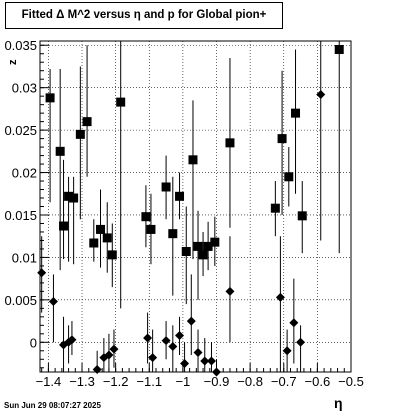  What do you see at coordinates (13, 62) in the screenshot?
I see `y-axis-title: z` at bounding box center [13, 62].